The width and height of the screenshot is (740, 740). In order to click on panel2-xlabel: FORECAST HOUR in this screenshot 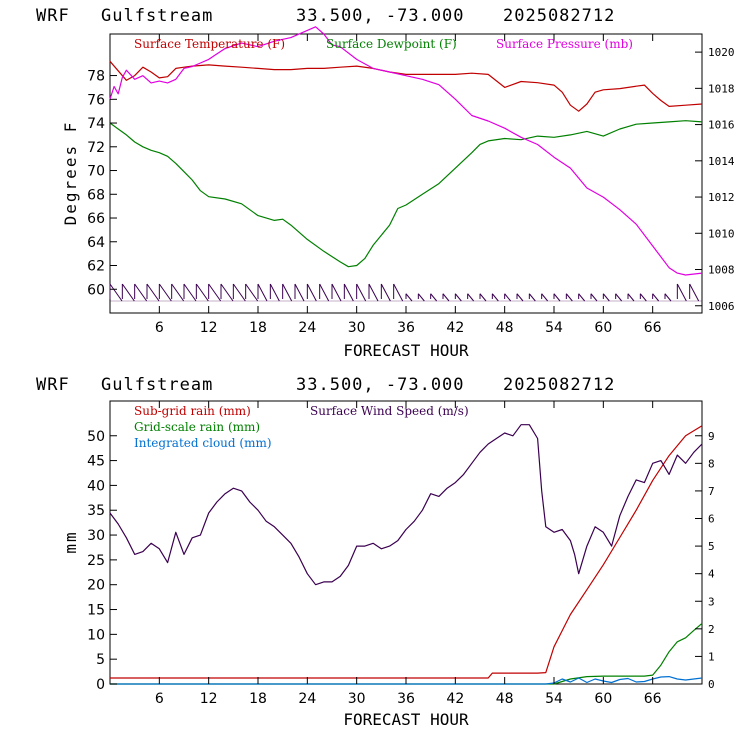, I will do `click(406, 719)`.